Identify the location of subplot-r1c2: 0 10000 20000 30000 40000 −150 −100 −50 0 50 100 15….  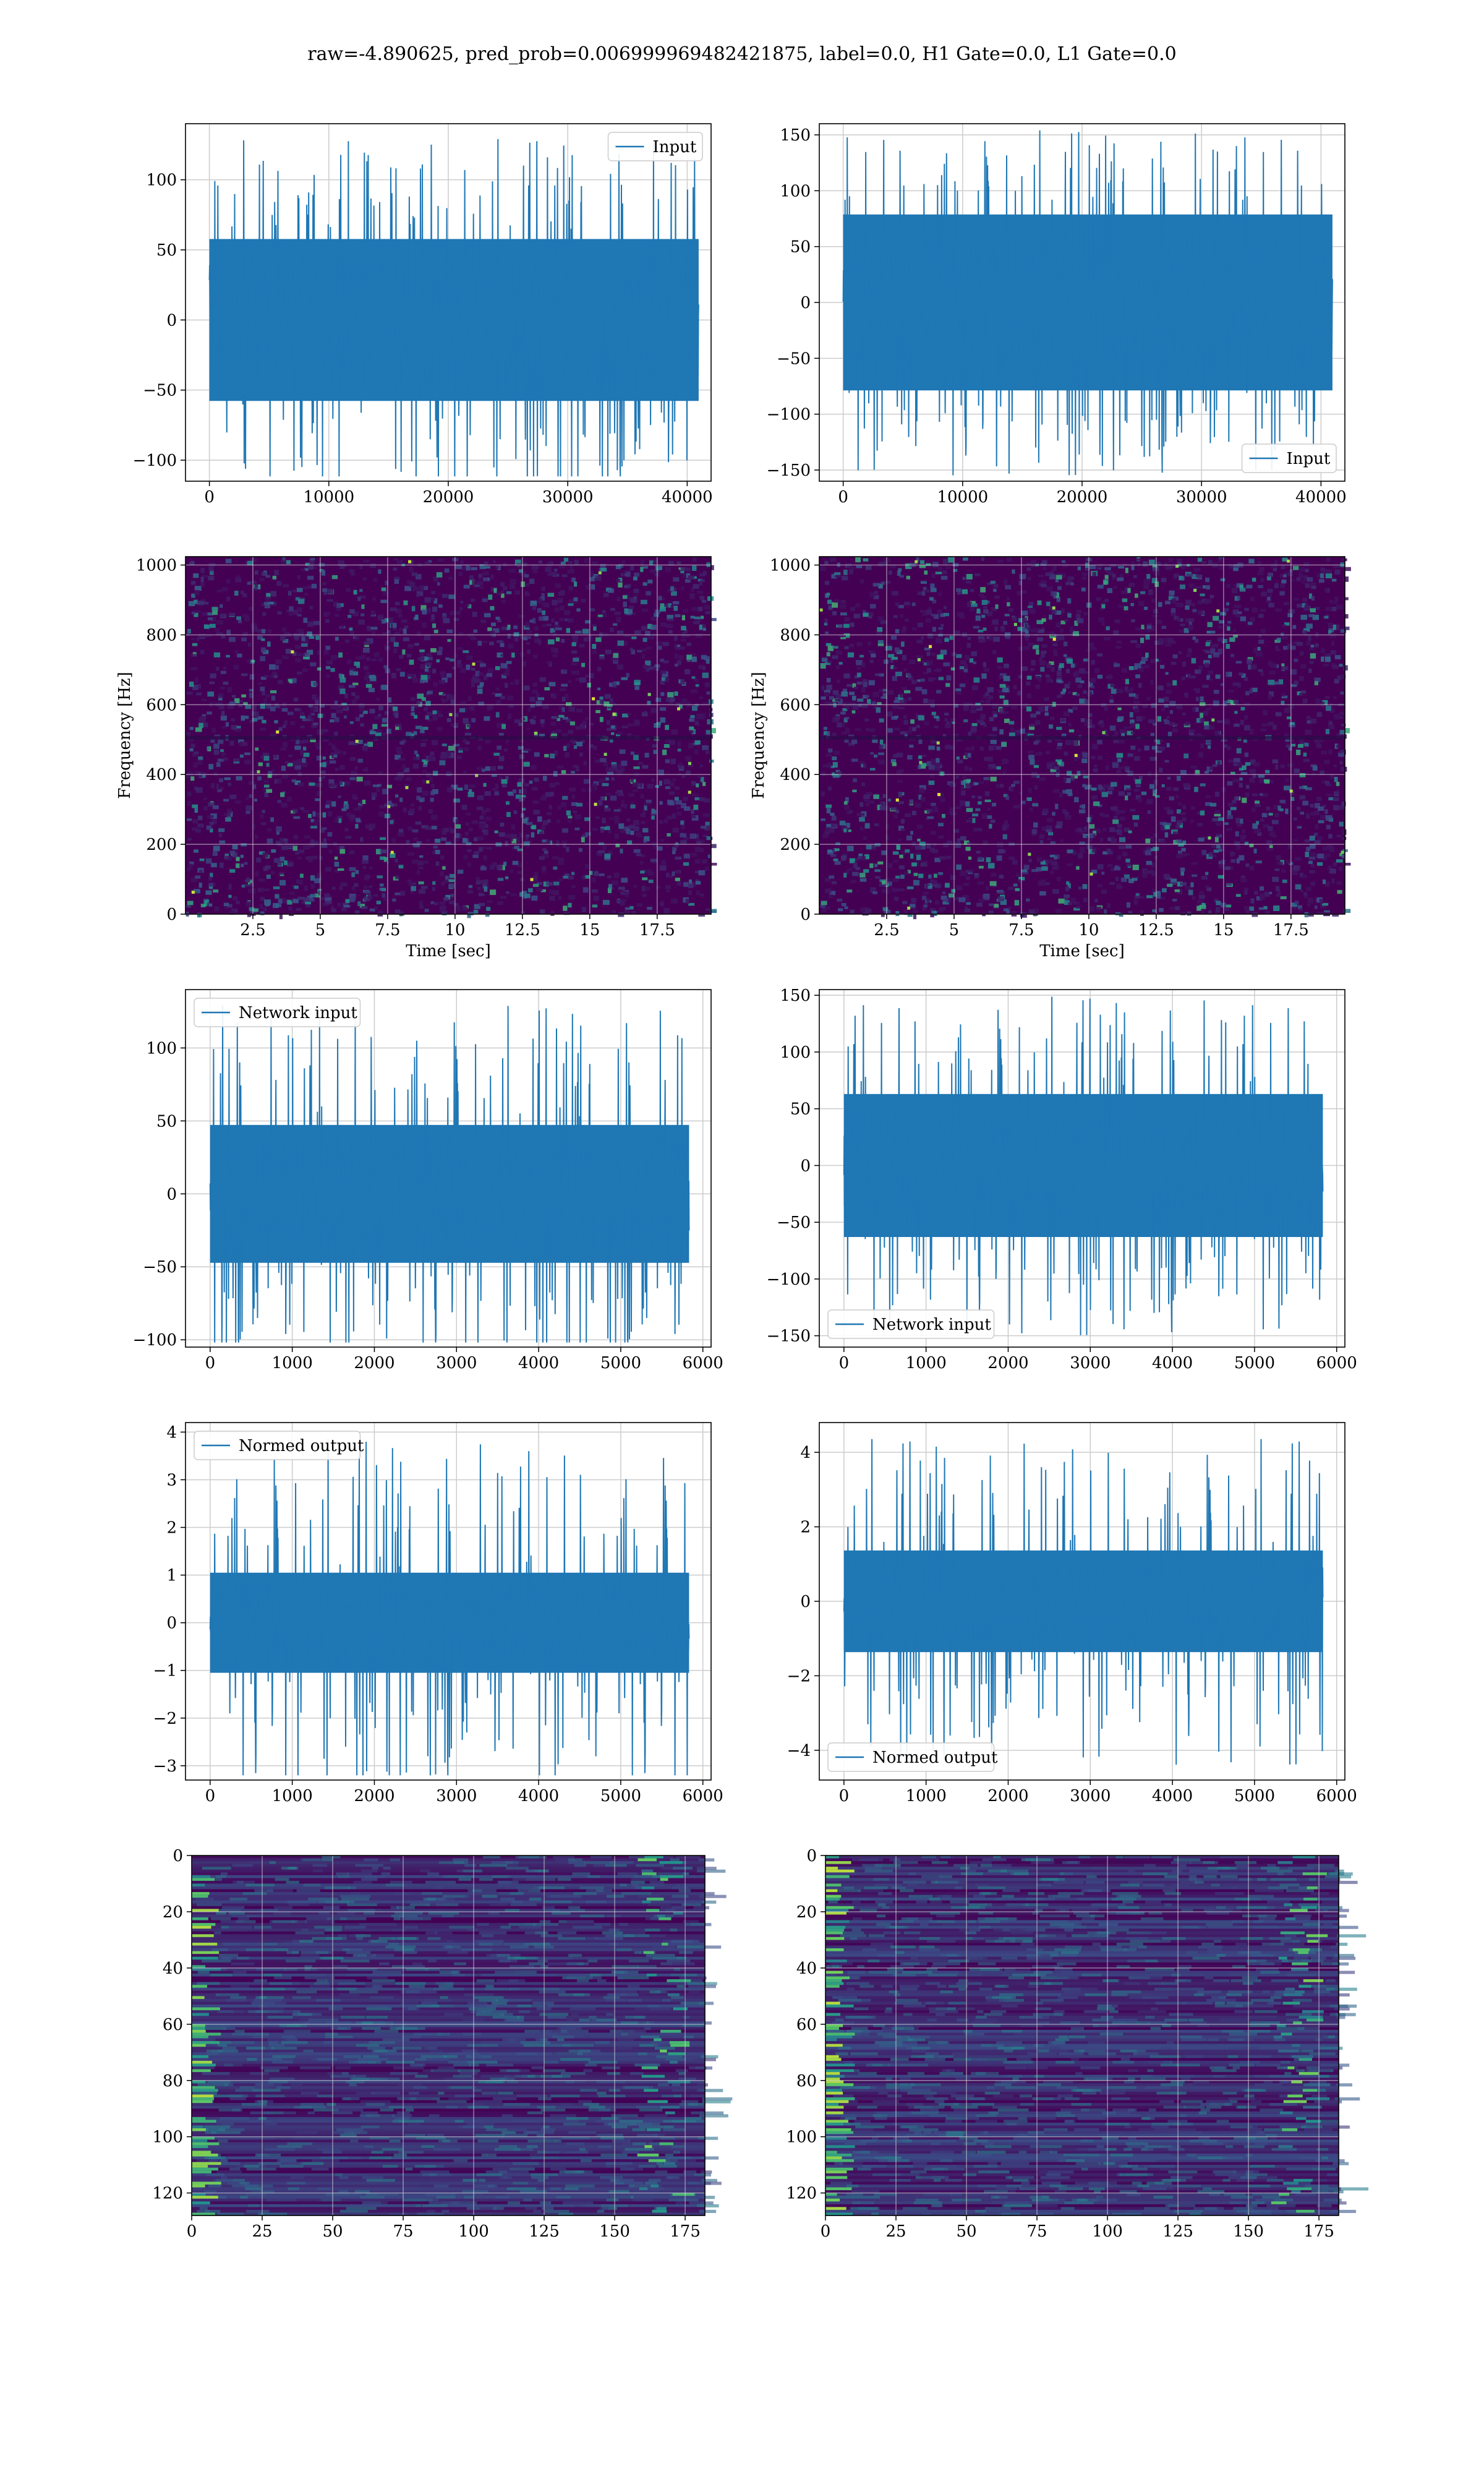
(1057, 315).